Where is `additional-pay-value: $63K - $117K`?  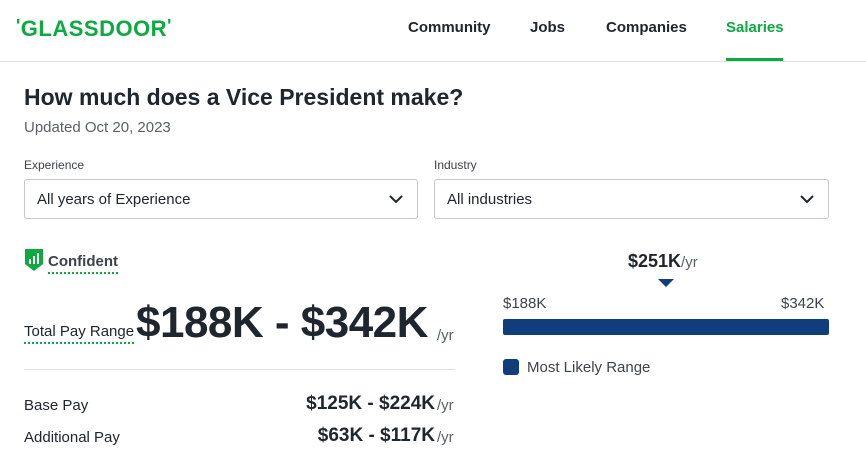
additional-pay-value: $63K - $117K is located at coordinates (376, 435).